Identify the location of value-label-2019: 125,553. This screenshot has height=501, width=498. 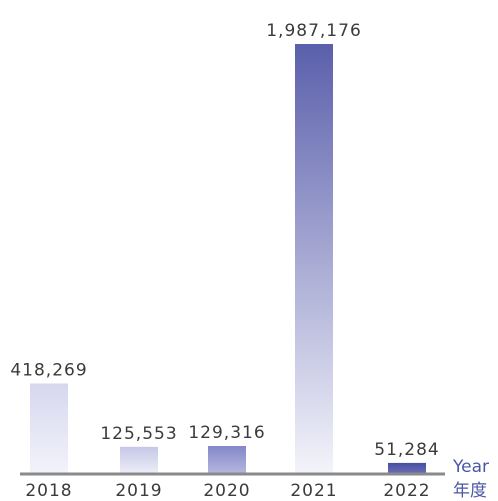
(138, 434).